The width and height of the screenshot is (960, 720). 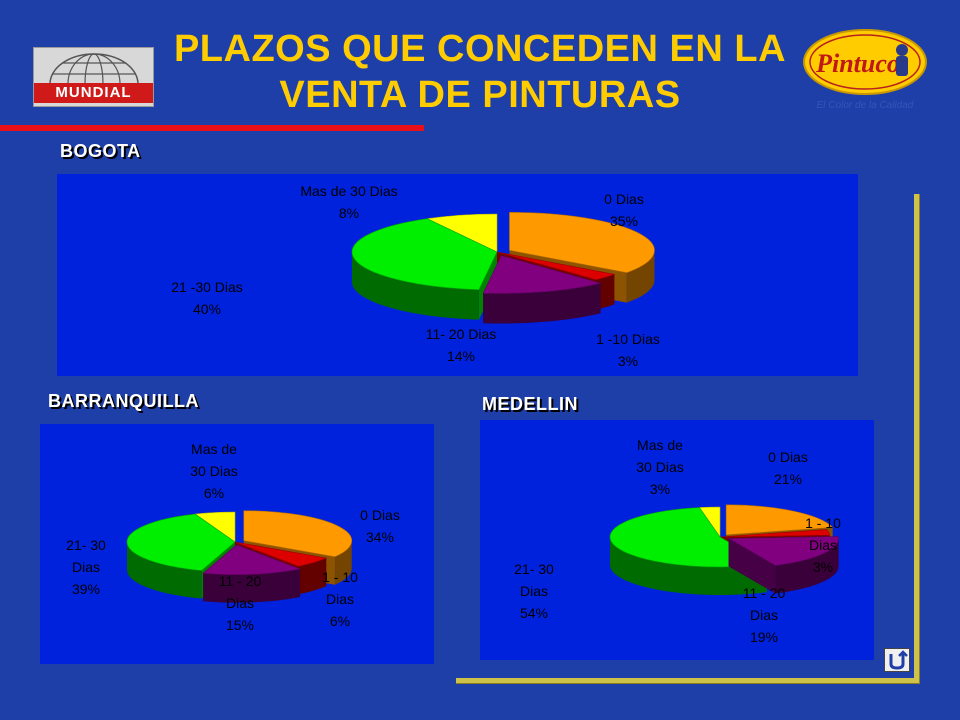 I want to click on slide-title-line-1: PLAZOS QUE CONCEDEN EN LA, so click(x=480, y=49).